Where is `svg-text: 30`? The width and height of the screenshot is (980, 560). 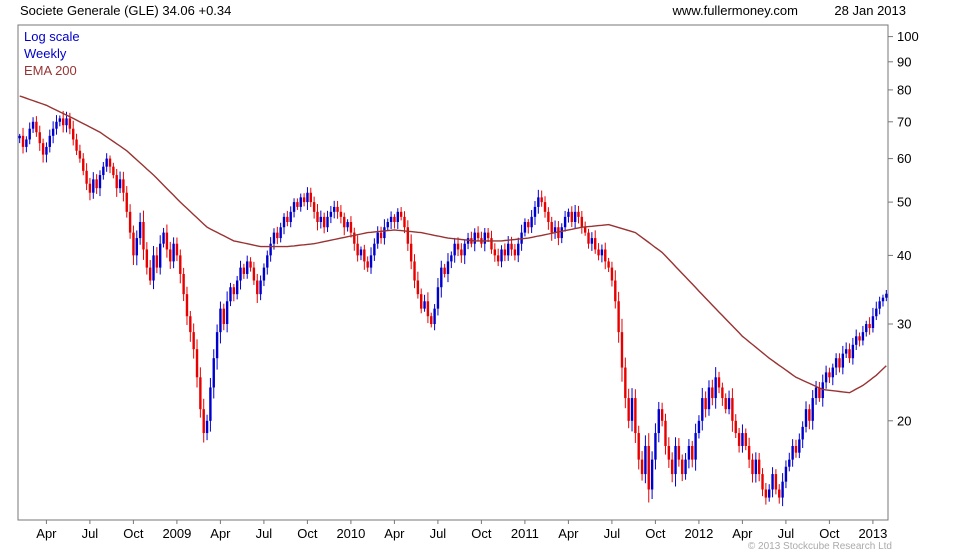
svg-text: 30 is located at coordinates (904, 324).